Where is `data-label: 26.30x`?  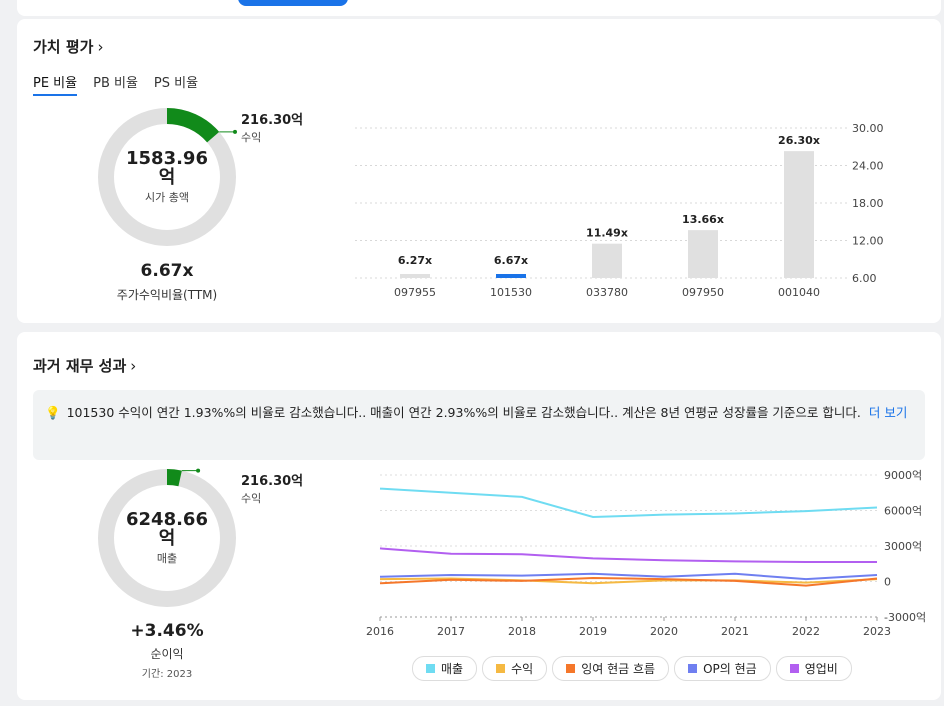
data-label: 26.30x is located at coordinates (799, 140).